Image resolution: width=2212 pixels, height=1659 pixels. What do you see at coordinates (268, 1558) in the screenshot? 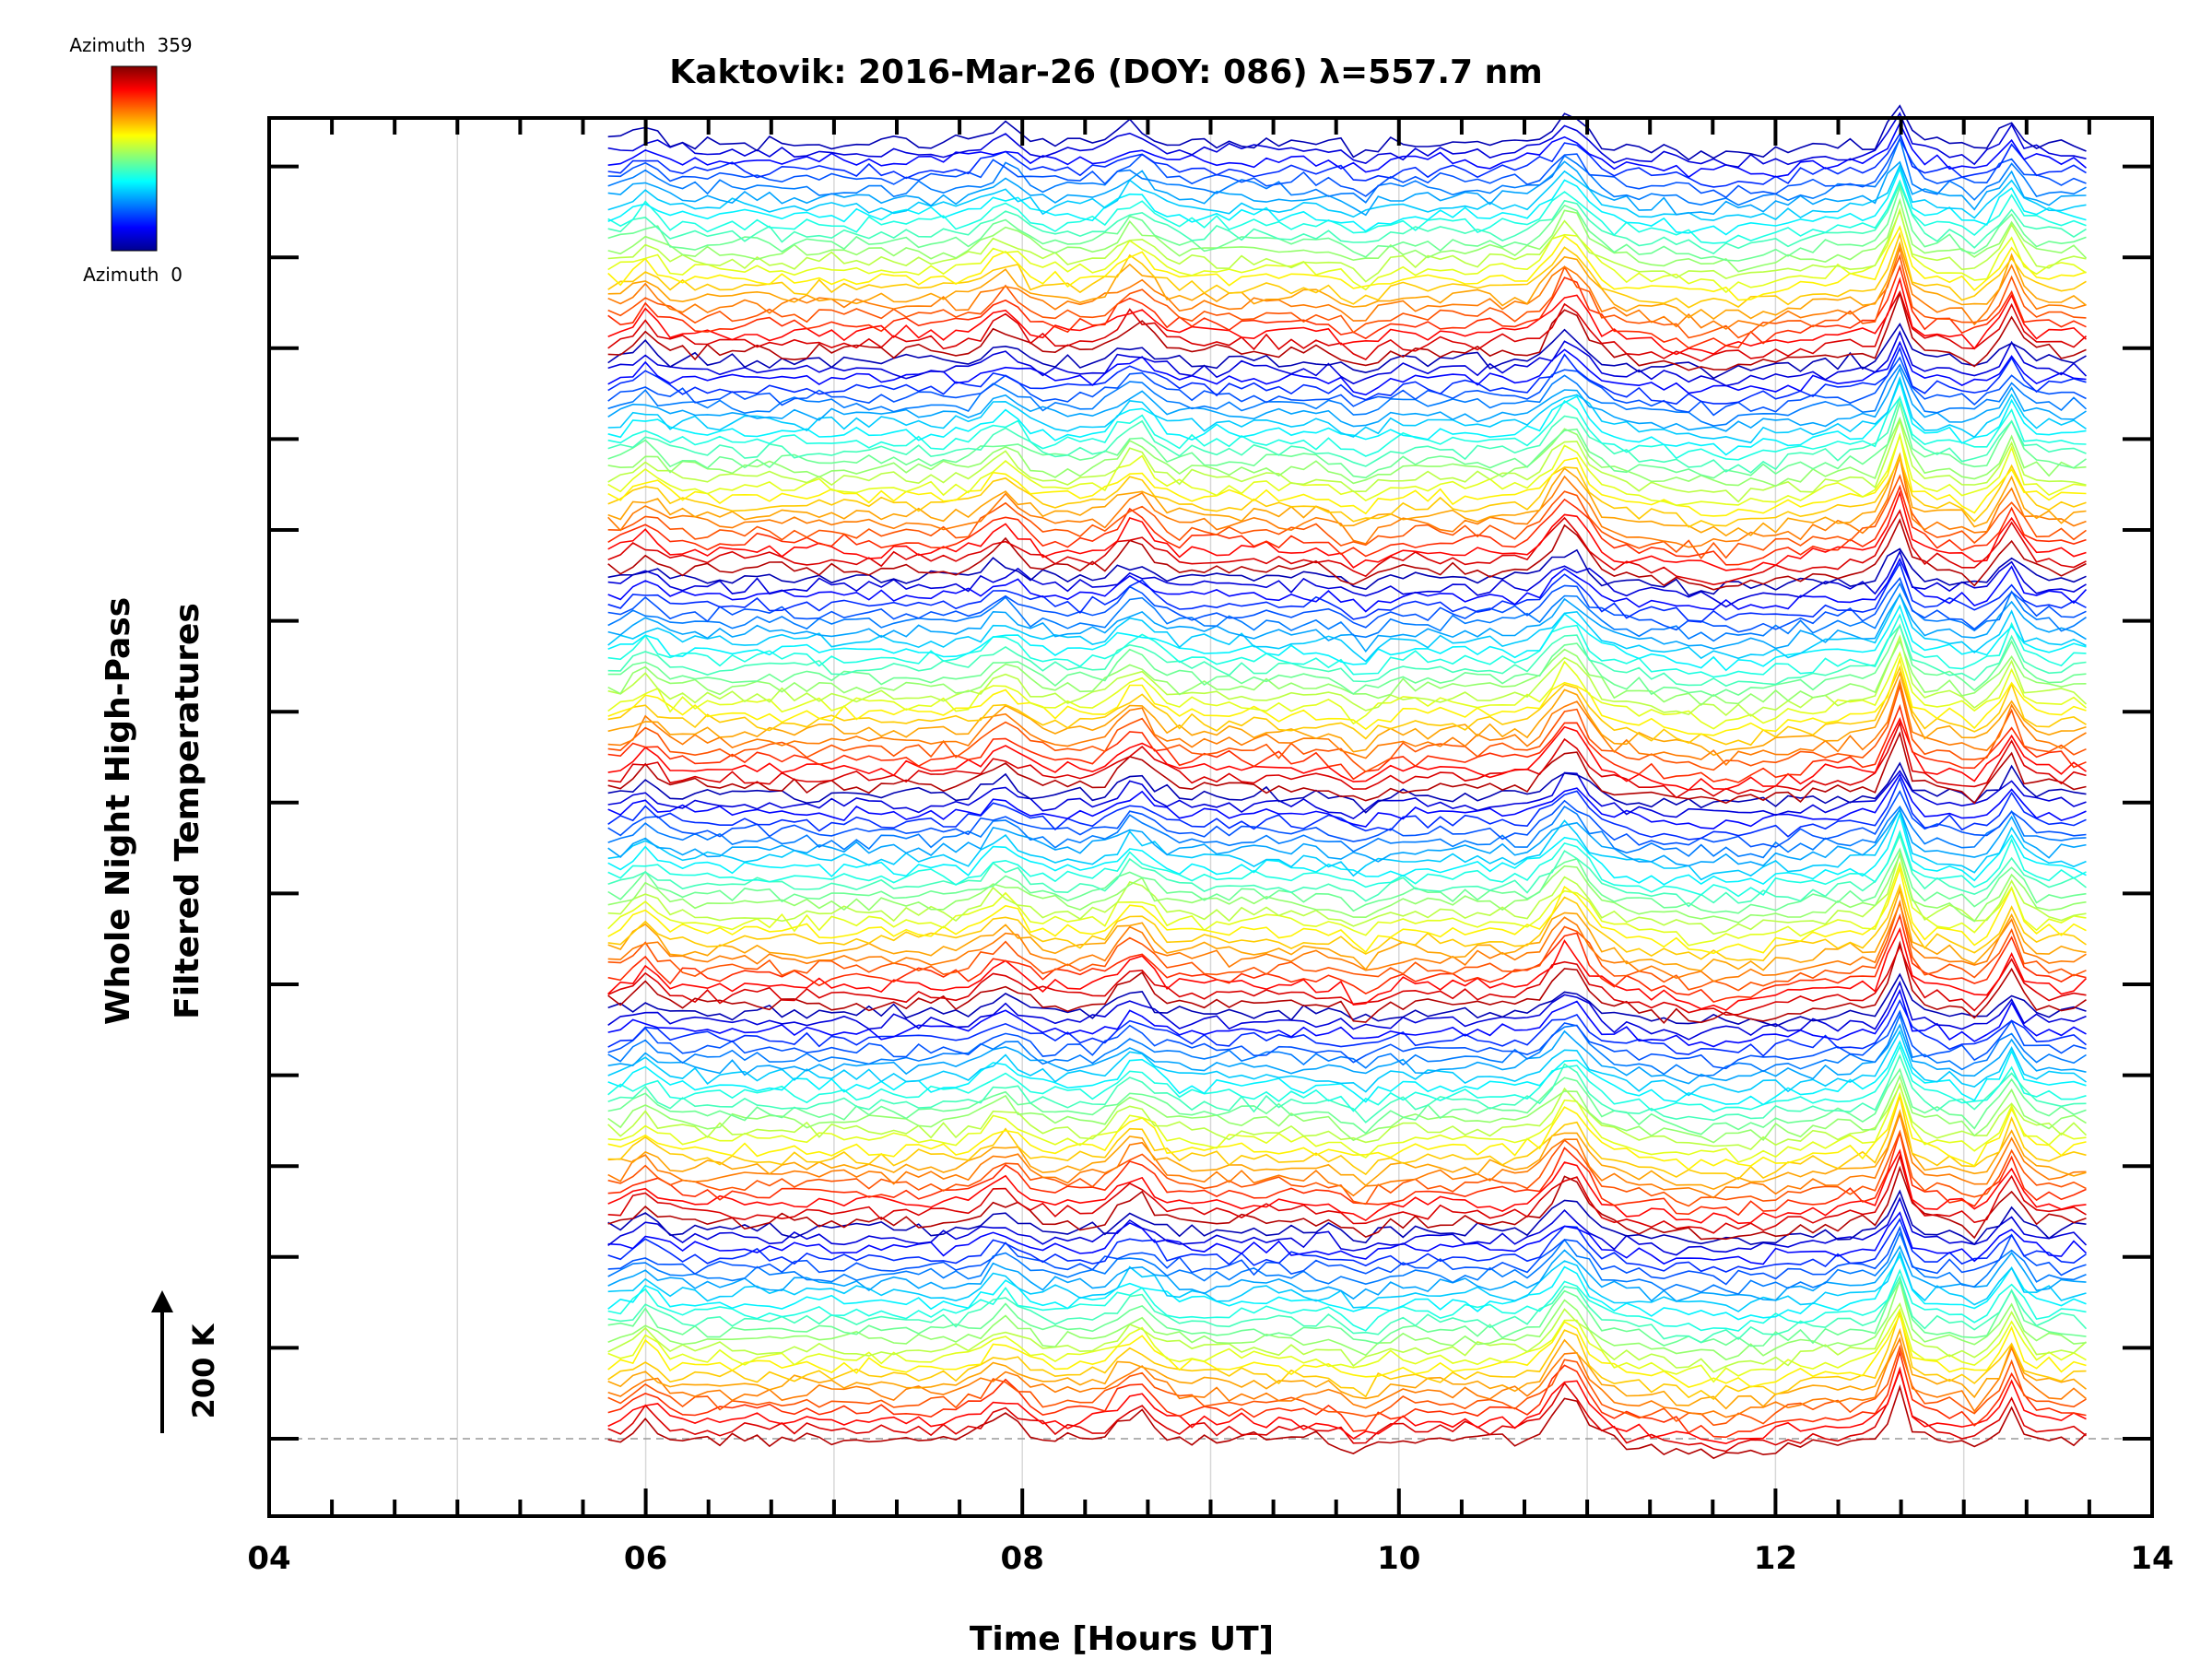
I see `x-tick-label: 04` at bounding box center [268, 1558].